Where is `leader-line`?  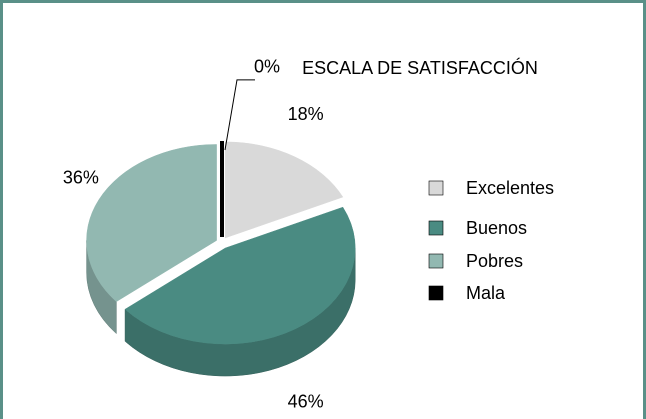
leader-line is located at coordinates (239, 115).